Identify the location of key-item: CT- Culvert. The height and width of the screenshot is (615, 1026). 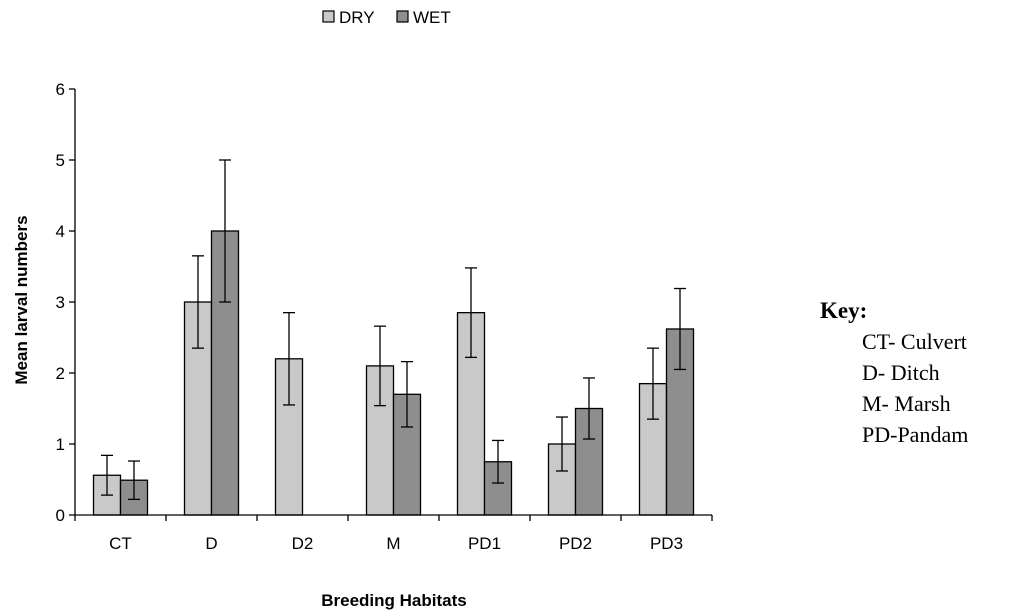
(914, 341).